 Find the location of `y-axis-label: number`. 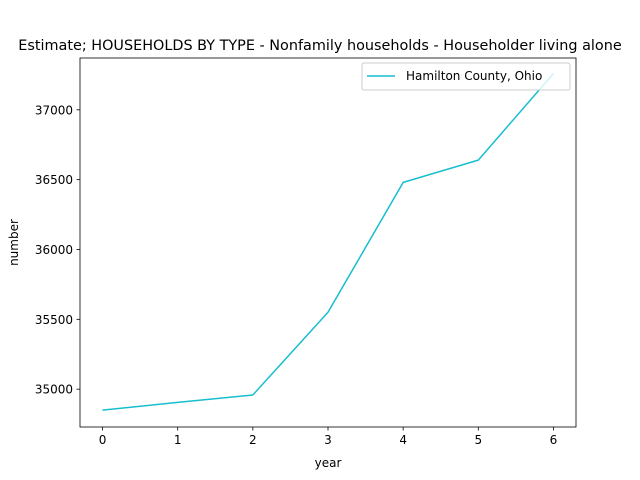

y-axis-label: number is located at coordinates (14, 242).